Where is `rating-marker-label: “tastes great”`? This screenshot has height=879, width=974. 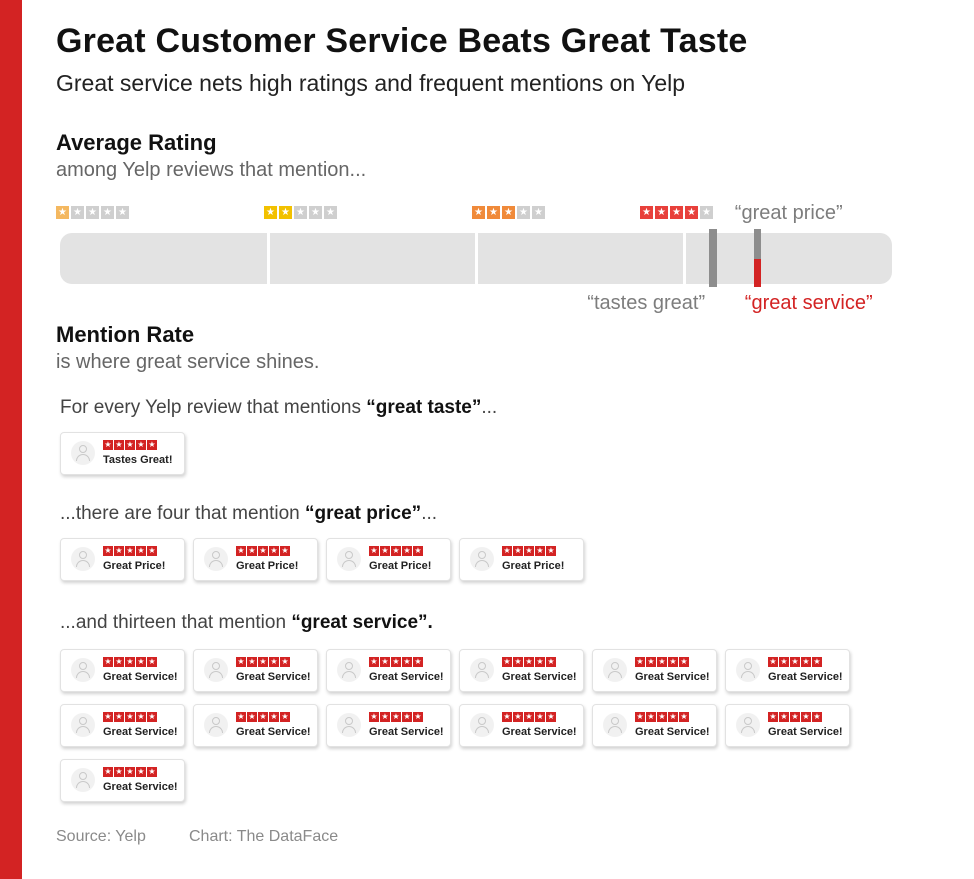
rating-marker-label: “tastes great” is located at coordinates (646, 303).